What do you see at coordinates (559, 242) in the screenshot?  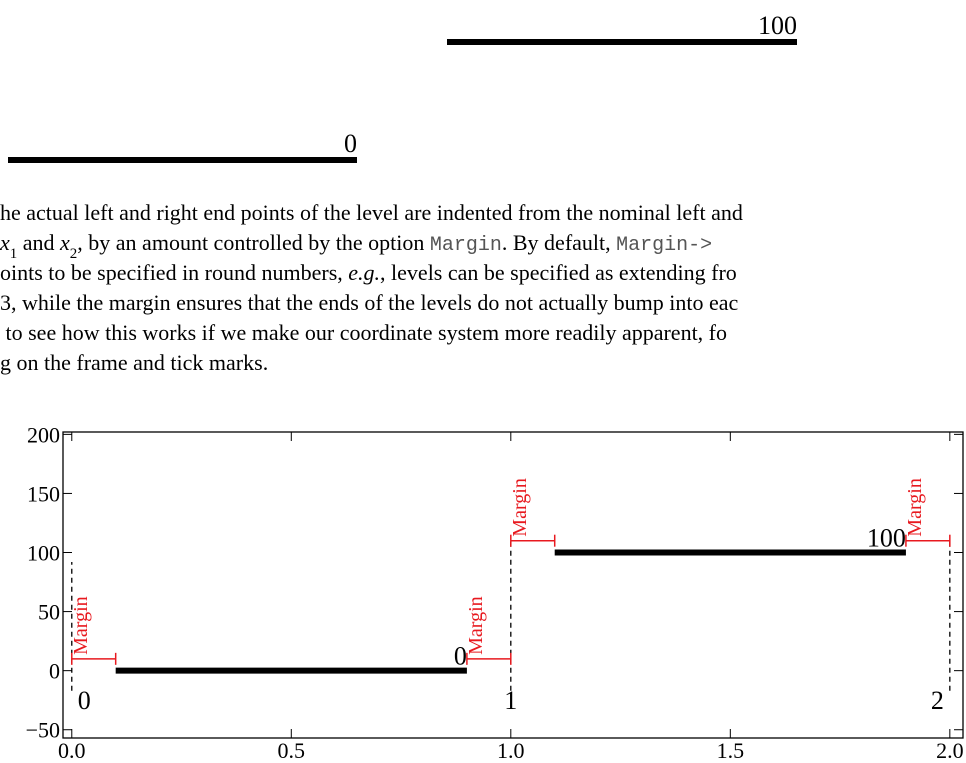 I see `text-span: . By default,` at bounding box center [559, 242].